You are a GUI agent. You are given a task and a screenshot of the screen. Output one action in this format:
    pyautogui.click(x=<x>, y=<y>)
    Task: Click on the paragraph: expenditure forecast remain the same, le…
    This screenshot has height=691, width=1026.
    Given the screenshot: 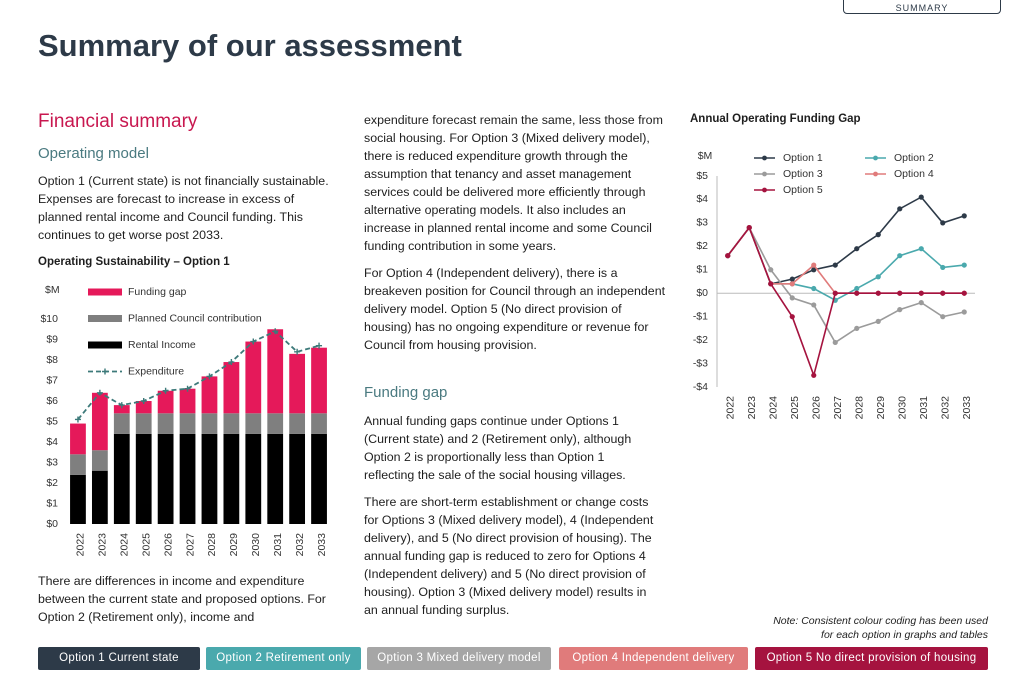 What is the action you would take?
    pyautogui.click(x=513, y=183)
    